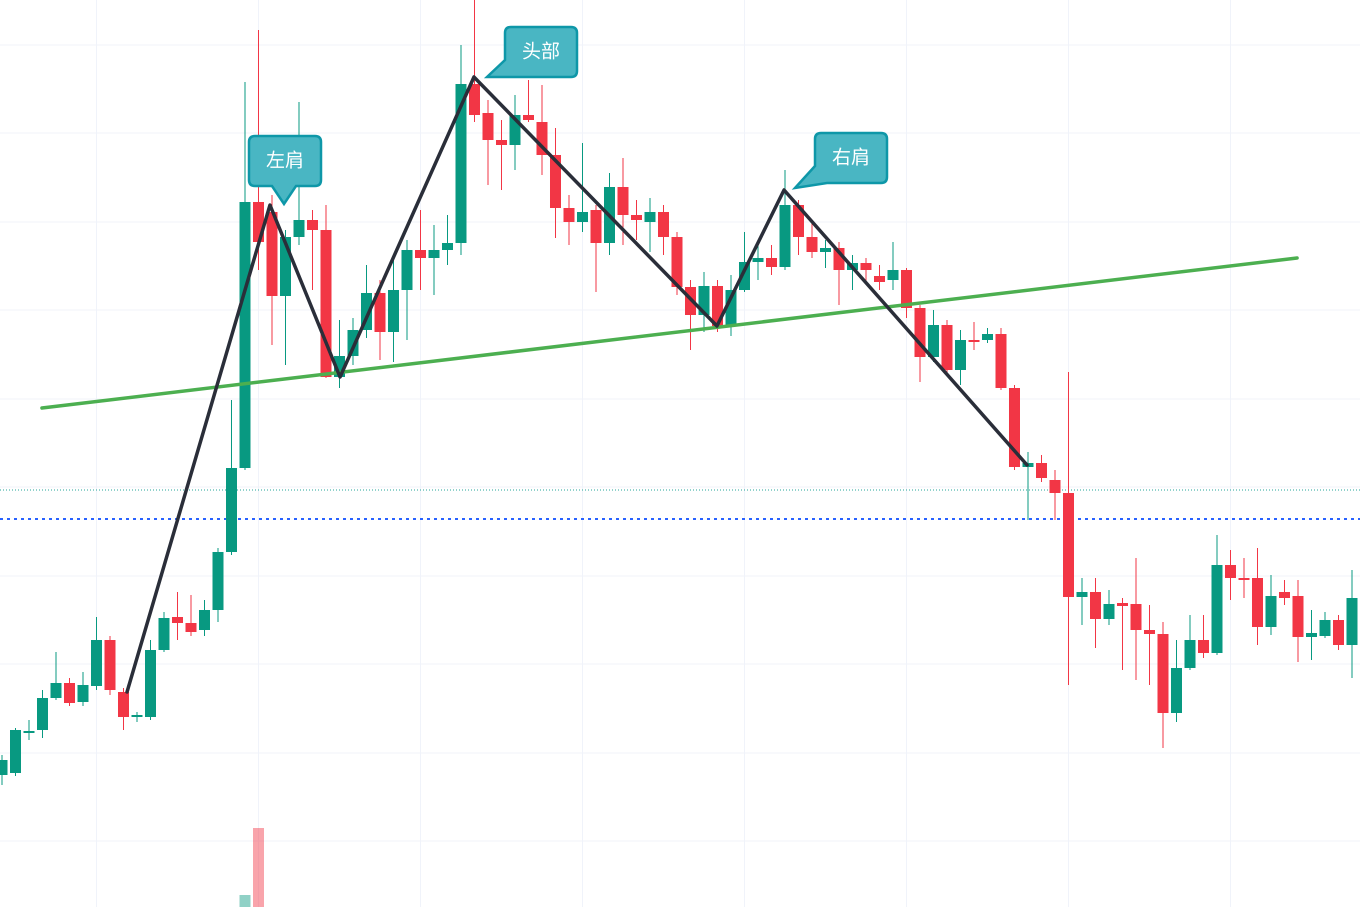 The image size is (1360, 907). I want to click on callouts: 左肩 头部 右肩, so click(568, 116).